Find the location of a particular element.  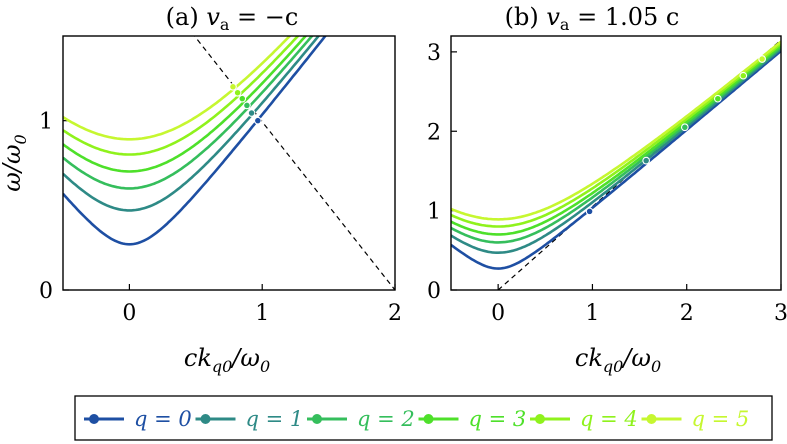

y-tick-label: 2 is located at coordinates (434, 132).